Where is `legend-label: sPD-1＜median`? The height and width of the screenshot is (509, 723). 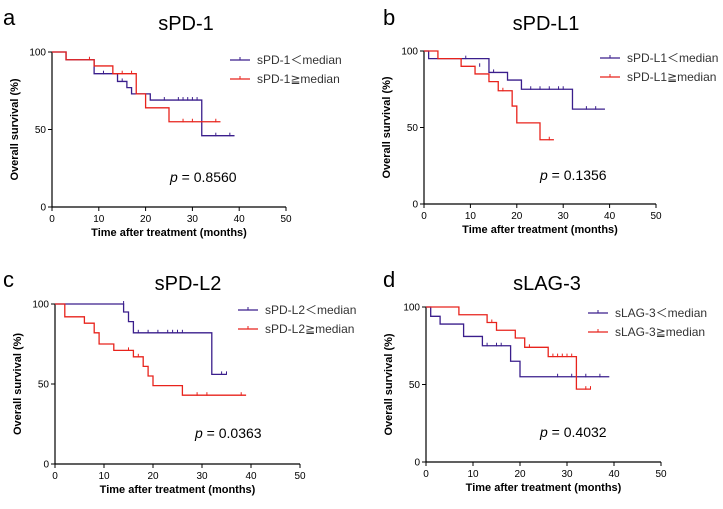 legend-label: sPD-1＜median is located at coordinates (299, 60).